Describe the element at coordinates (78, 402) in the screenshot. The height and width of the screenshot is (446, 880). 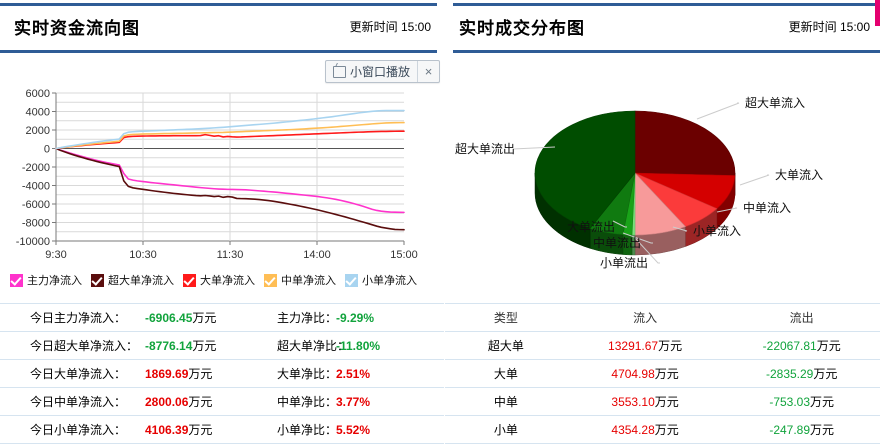
I see `stat-label: 今日中单净流入：` at that location.